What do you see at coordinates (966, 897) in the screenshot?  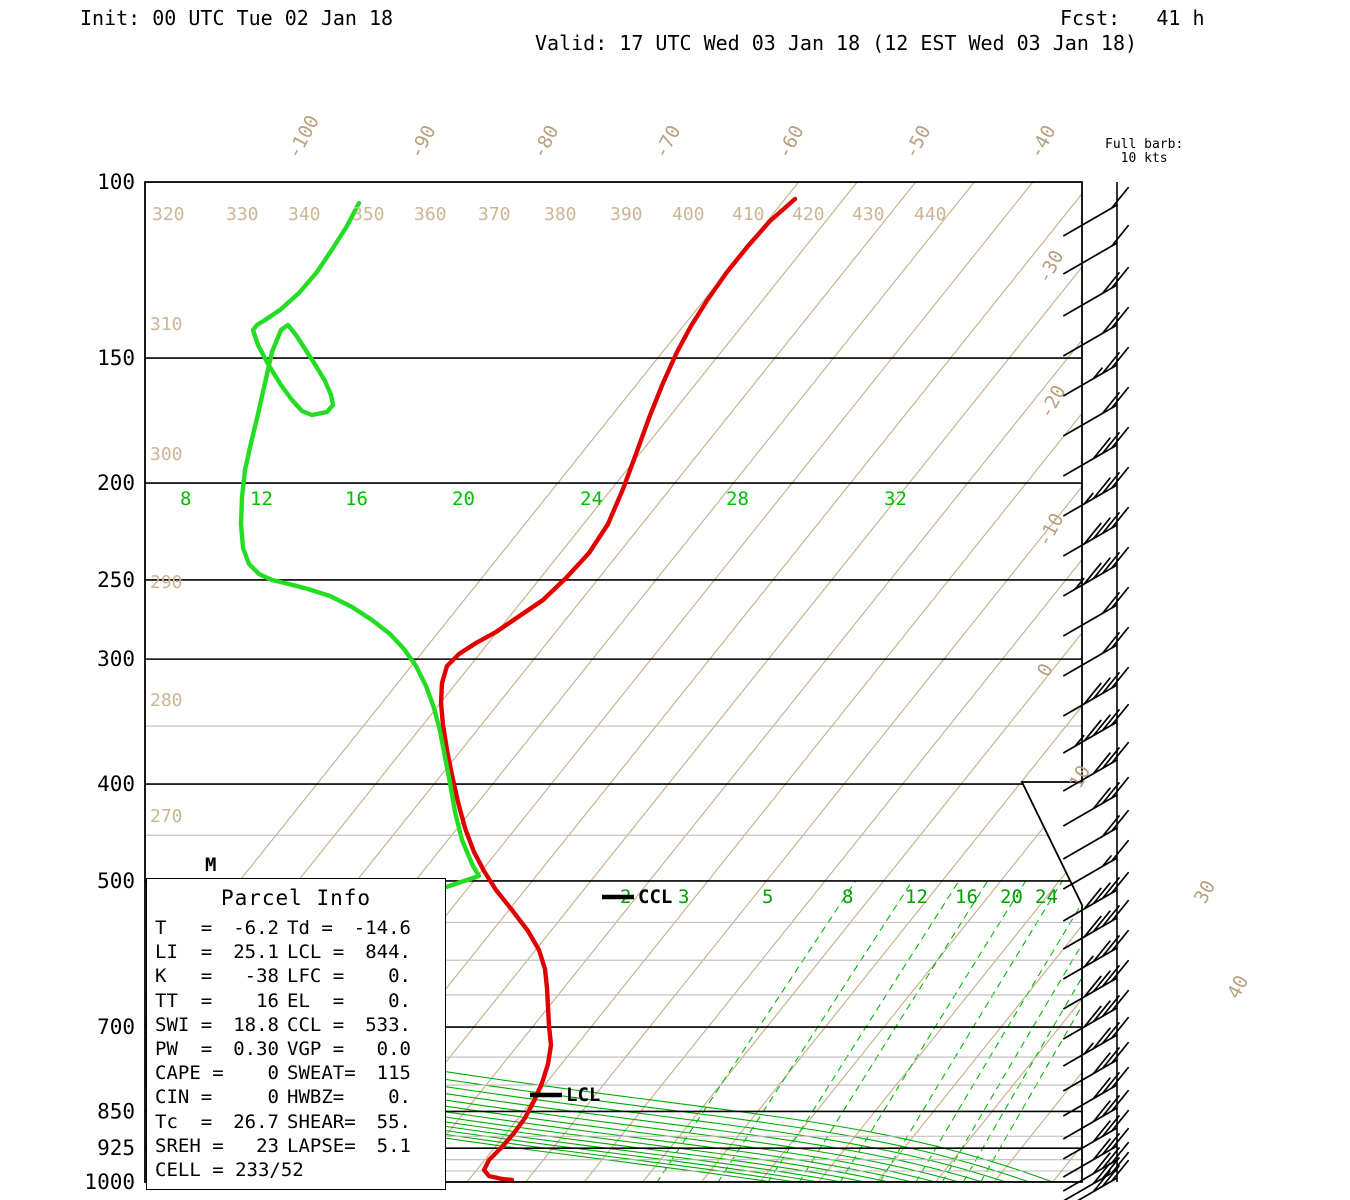 I see `mixing-ratio-label: 16` at bounding box center [966, 897].